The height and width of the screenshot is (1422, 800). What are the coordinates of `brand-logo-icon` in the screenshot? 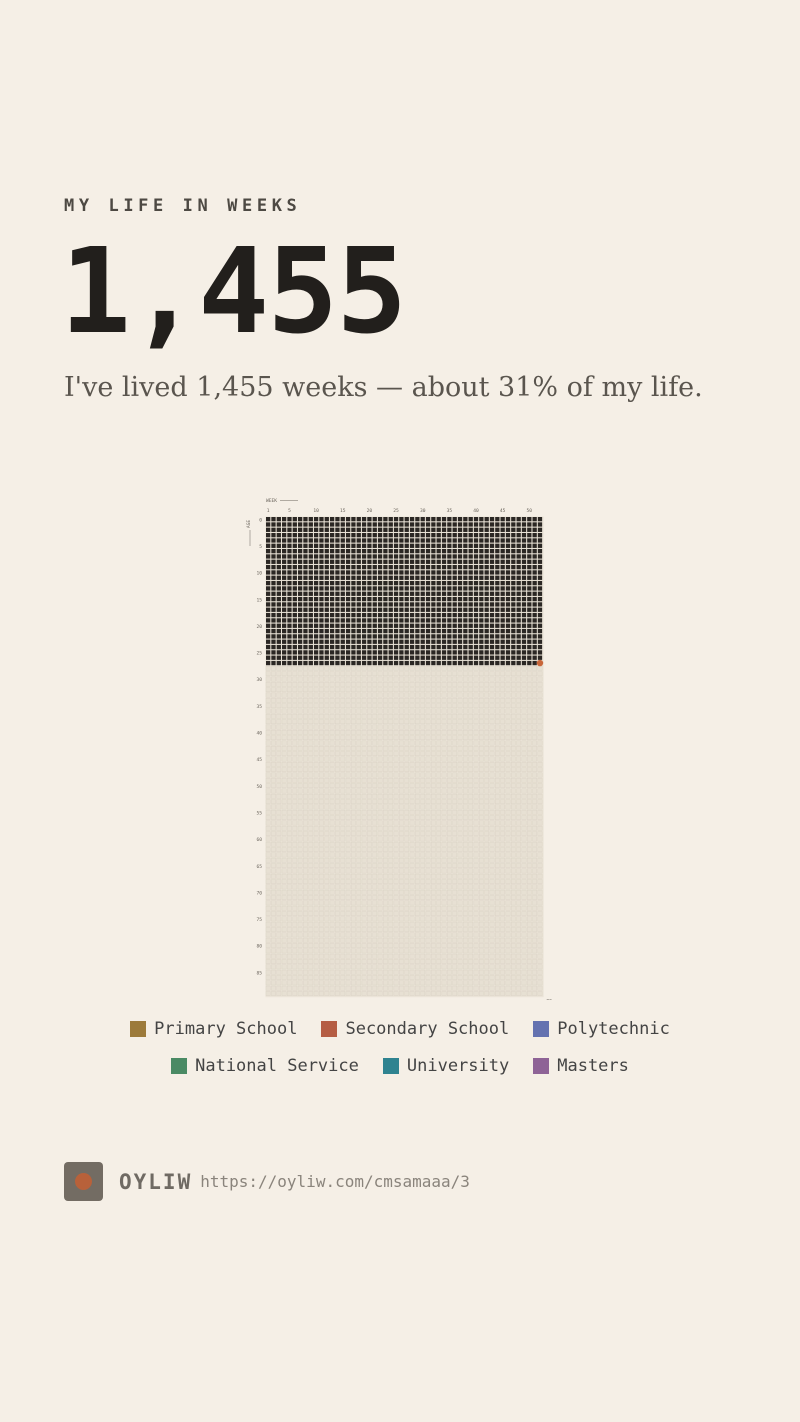 It's located at (83, 1181).